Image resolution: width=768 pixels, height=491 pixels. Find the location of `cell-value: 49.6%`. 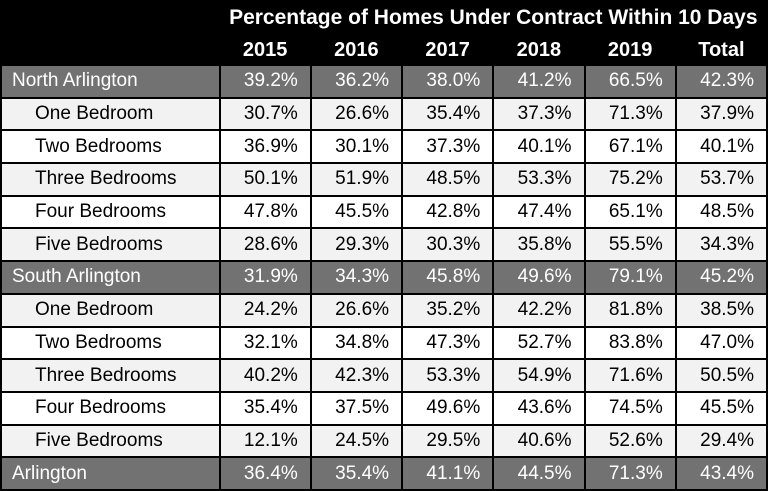

cell-value: 49.6% is located at coordinates (448, 408).